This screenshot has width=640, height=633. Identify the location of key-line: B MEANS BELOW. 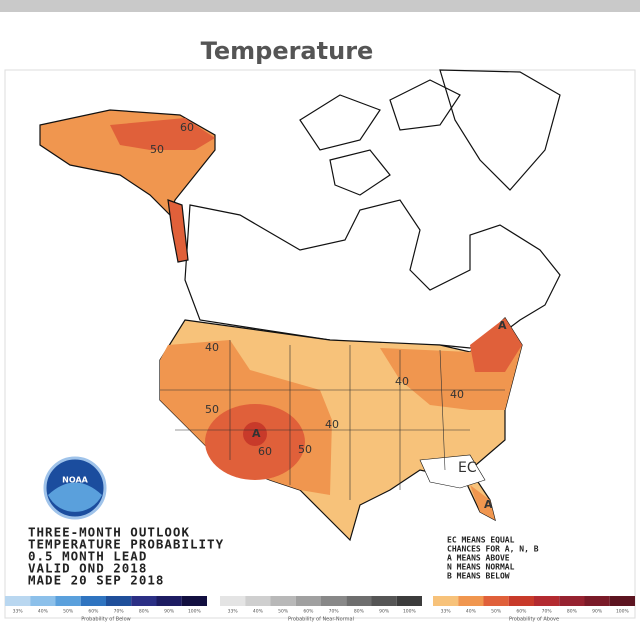
(478, 576).